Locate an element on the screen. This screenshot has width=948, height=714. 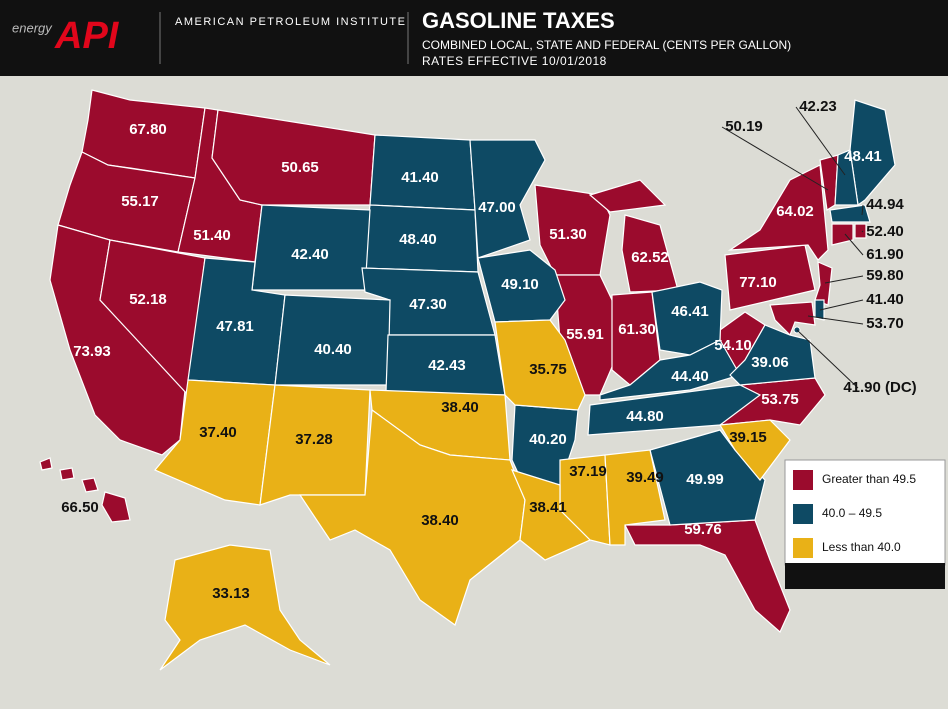
state-value: 40.20 is located at coordinates (548, 439).